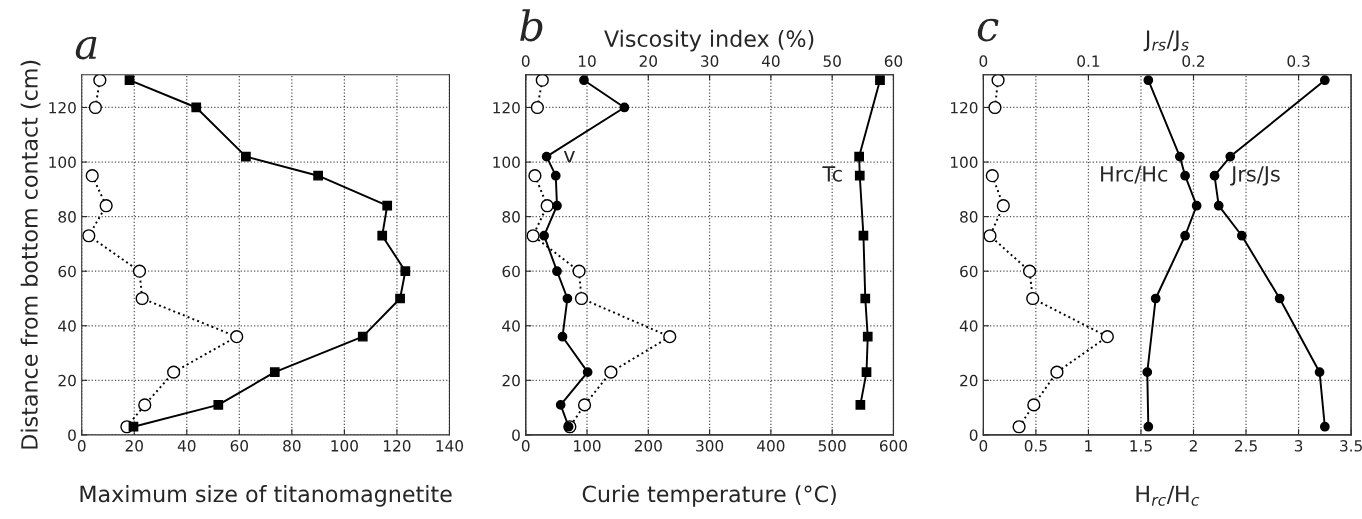 Image resolution: width=1362 pixels, height=519 pixels. I want to click on x-tick-label: 140, so click(450, 446).